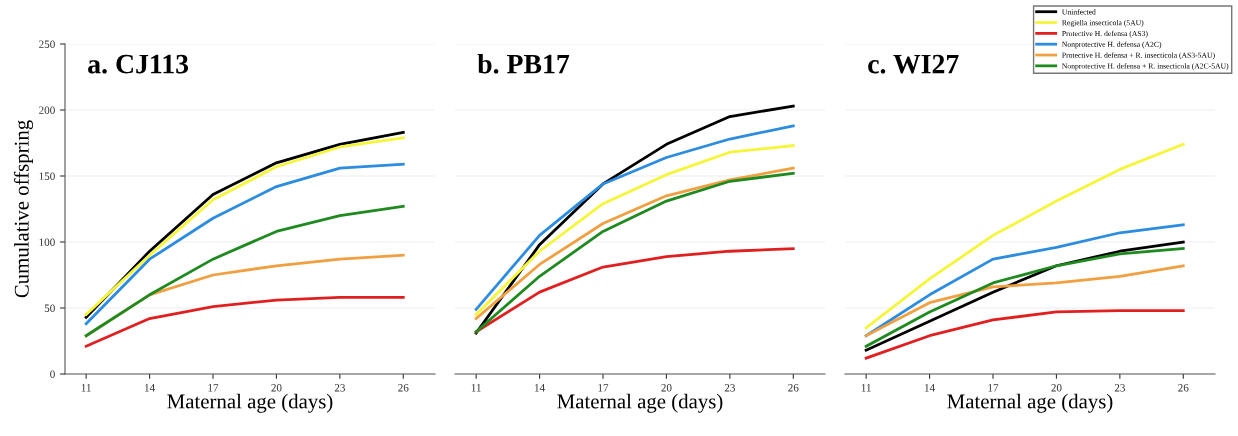 The height and width of the screenshot is (436, 1238). I want to click on y-tick-label: 100, so click(47, 242).